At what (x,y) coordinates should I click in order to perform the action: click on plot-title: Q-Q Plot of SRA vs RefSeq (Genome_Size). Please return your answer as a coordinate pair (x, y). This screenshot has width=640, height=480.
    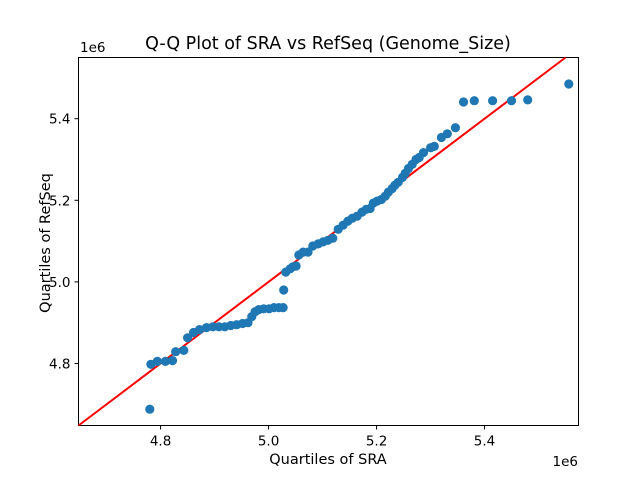
    Looking at the image, I should click on (328, 44).